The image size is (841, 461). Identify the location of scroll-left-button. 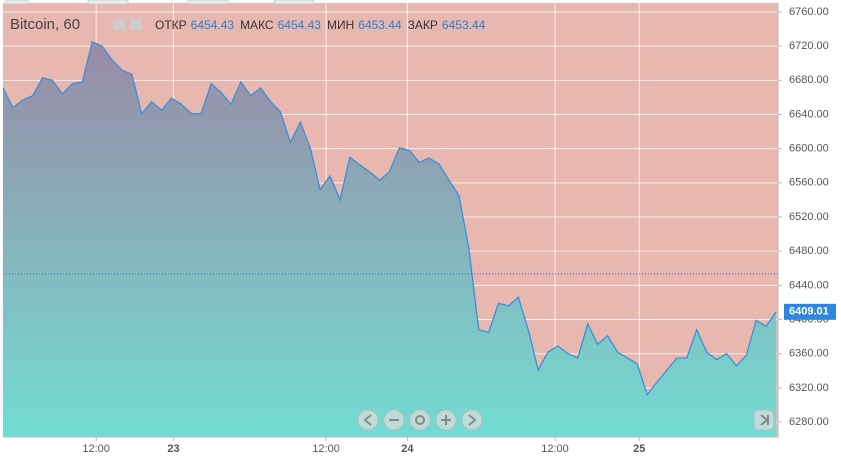
(368, 420).